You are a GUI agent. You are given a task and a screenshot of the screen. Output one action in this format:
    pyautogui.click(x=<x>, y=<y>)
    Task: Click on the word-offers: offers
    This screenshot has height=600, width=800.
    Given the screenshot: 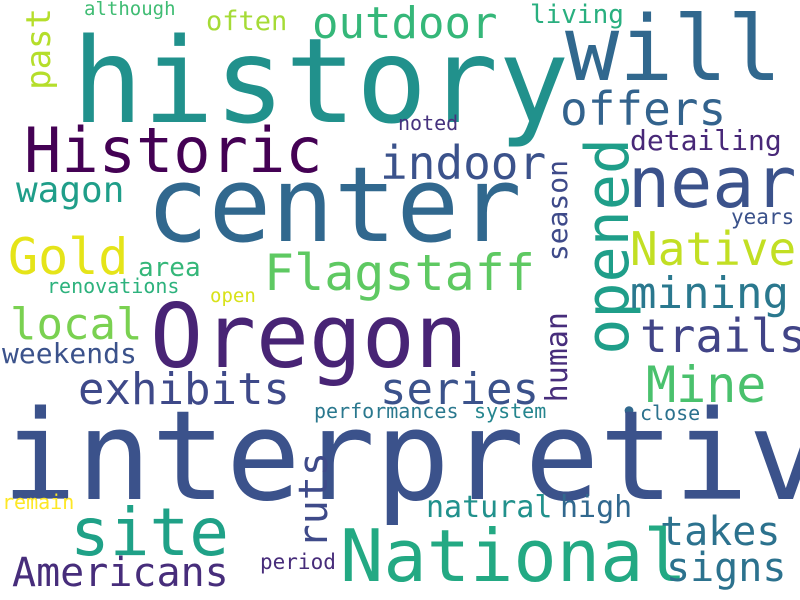 What is the action you would take?
    pyautogui.click(x=643, y=109)
    